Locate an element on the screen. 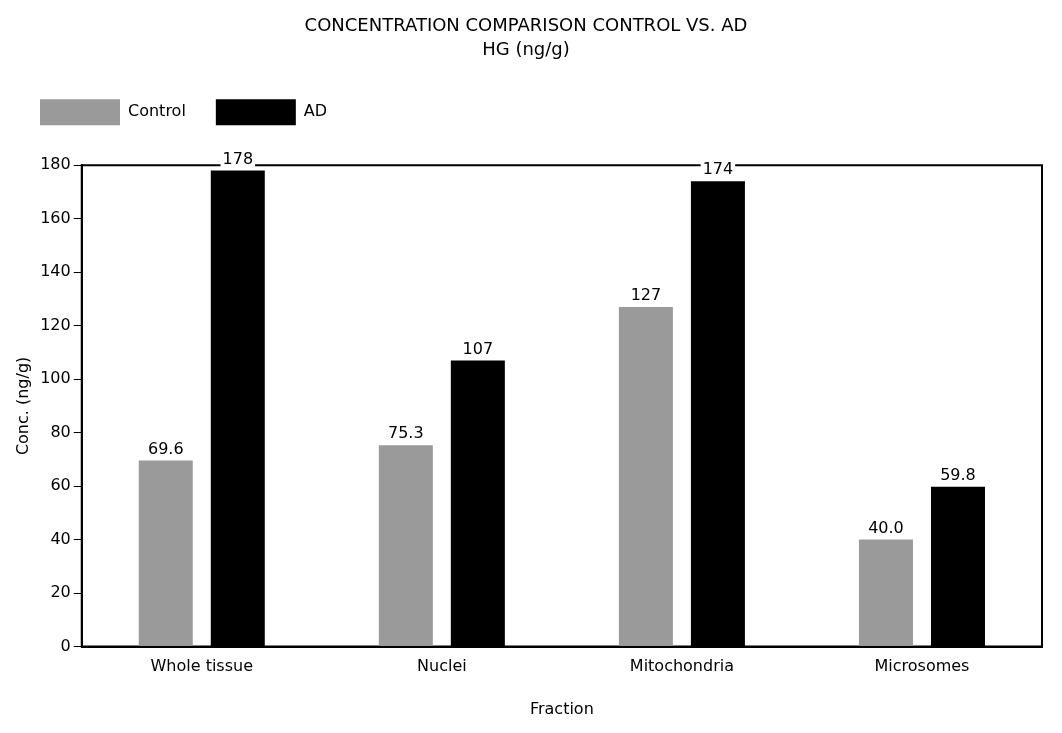 This screenshot has width=1062, height=733. legend-label: Control is located at coordinates (157, 111).